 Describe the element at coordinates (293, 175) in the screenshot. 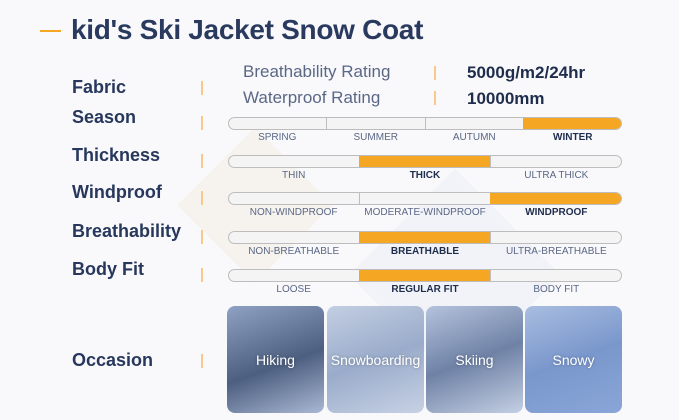

I see `scale-option: THIN` at that location.